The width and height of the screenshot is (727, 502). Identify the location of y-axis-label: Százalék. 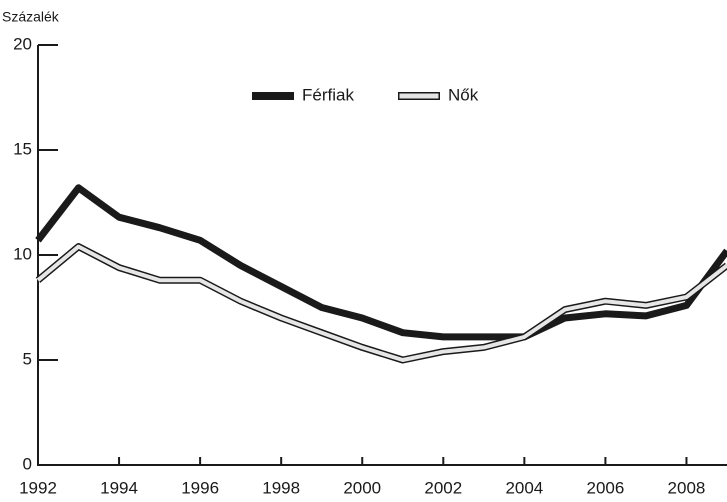
(31, 17).